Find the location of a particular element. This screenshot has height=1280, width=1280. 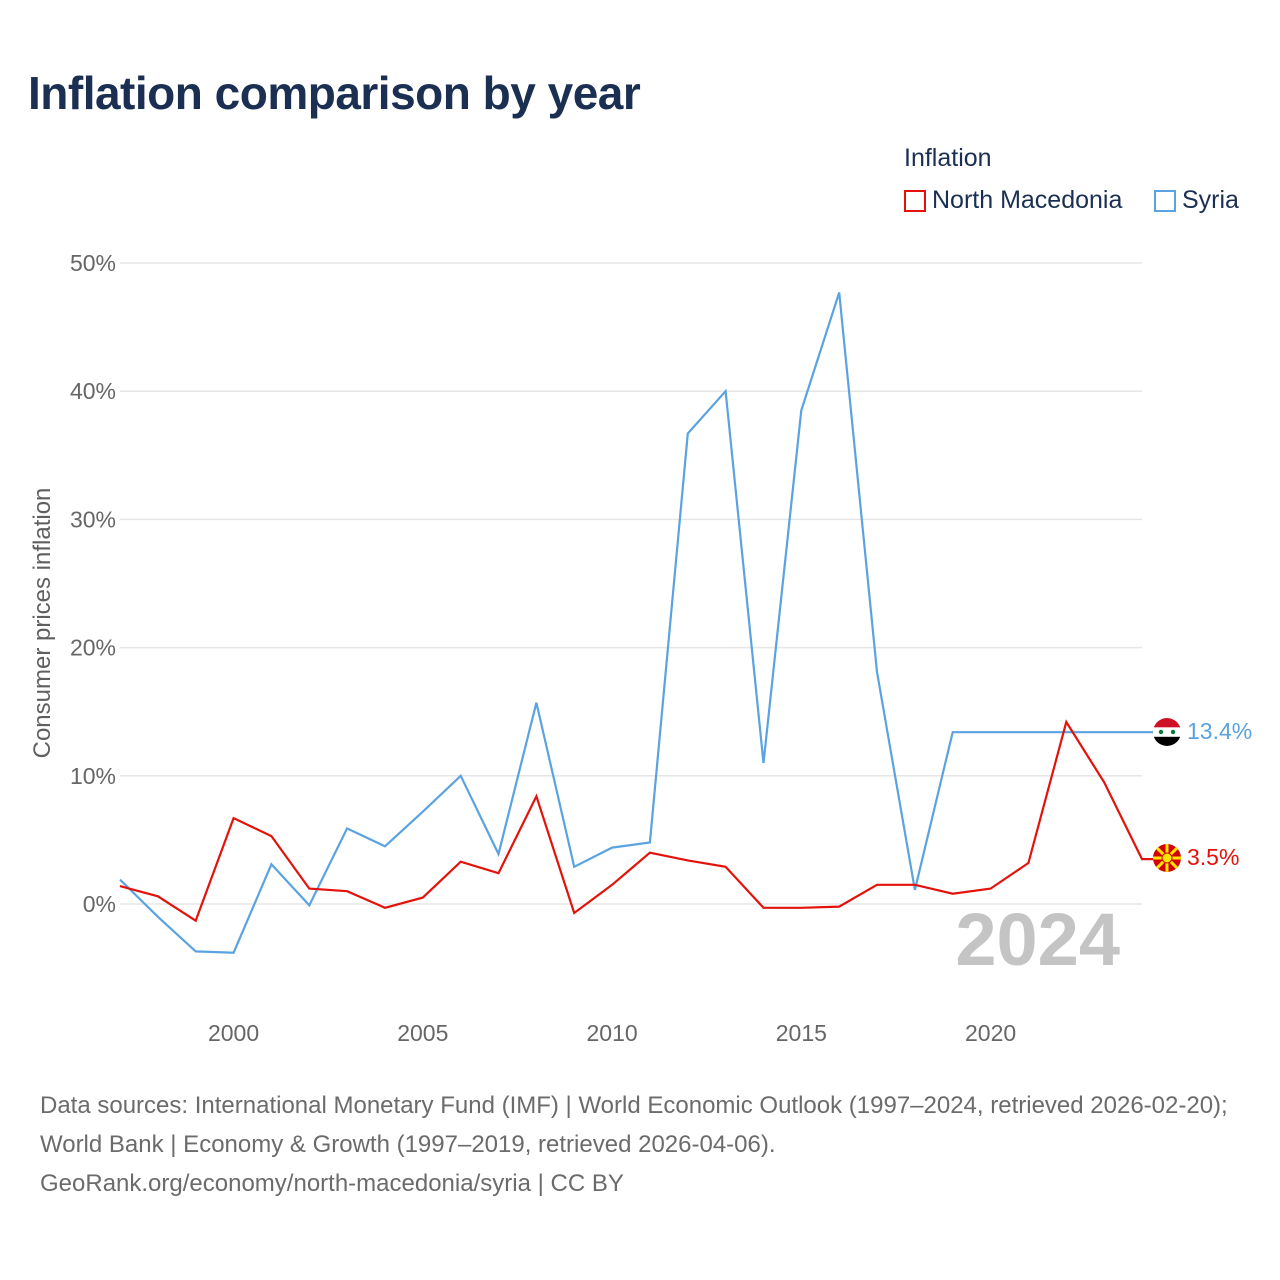

legend-item-north-macedonia: North Macedonia is located at coordinates (1013, 200).